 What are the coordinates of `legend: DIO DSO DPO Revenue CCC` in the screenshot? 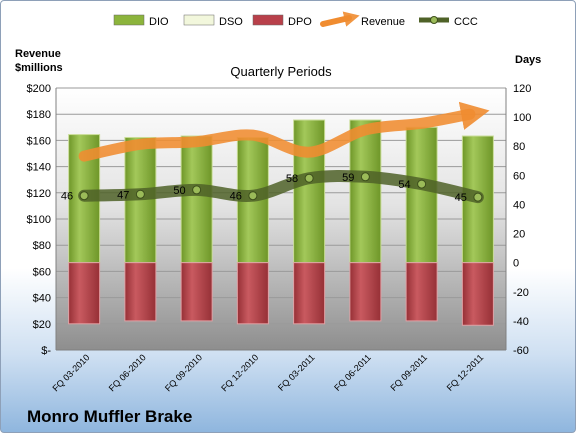 It's located at (295, 19).